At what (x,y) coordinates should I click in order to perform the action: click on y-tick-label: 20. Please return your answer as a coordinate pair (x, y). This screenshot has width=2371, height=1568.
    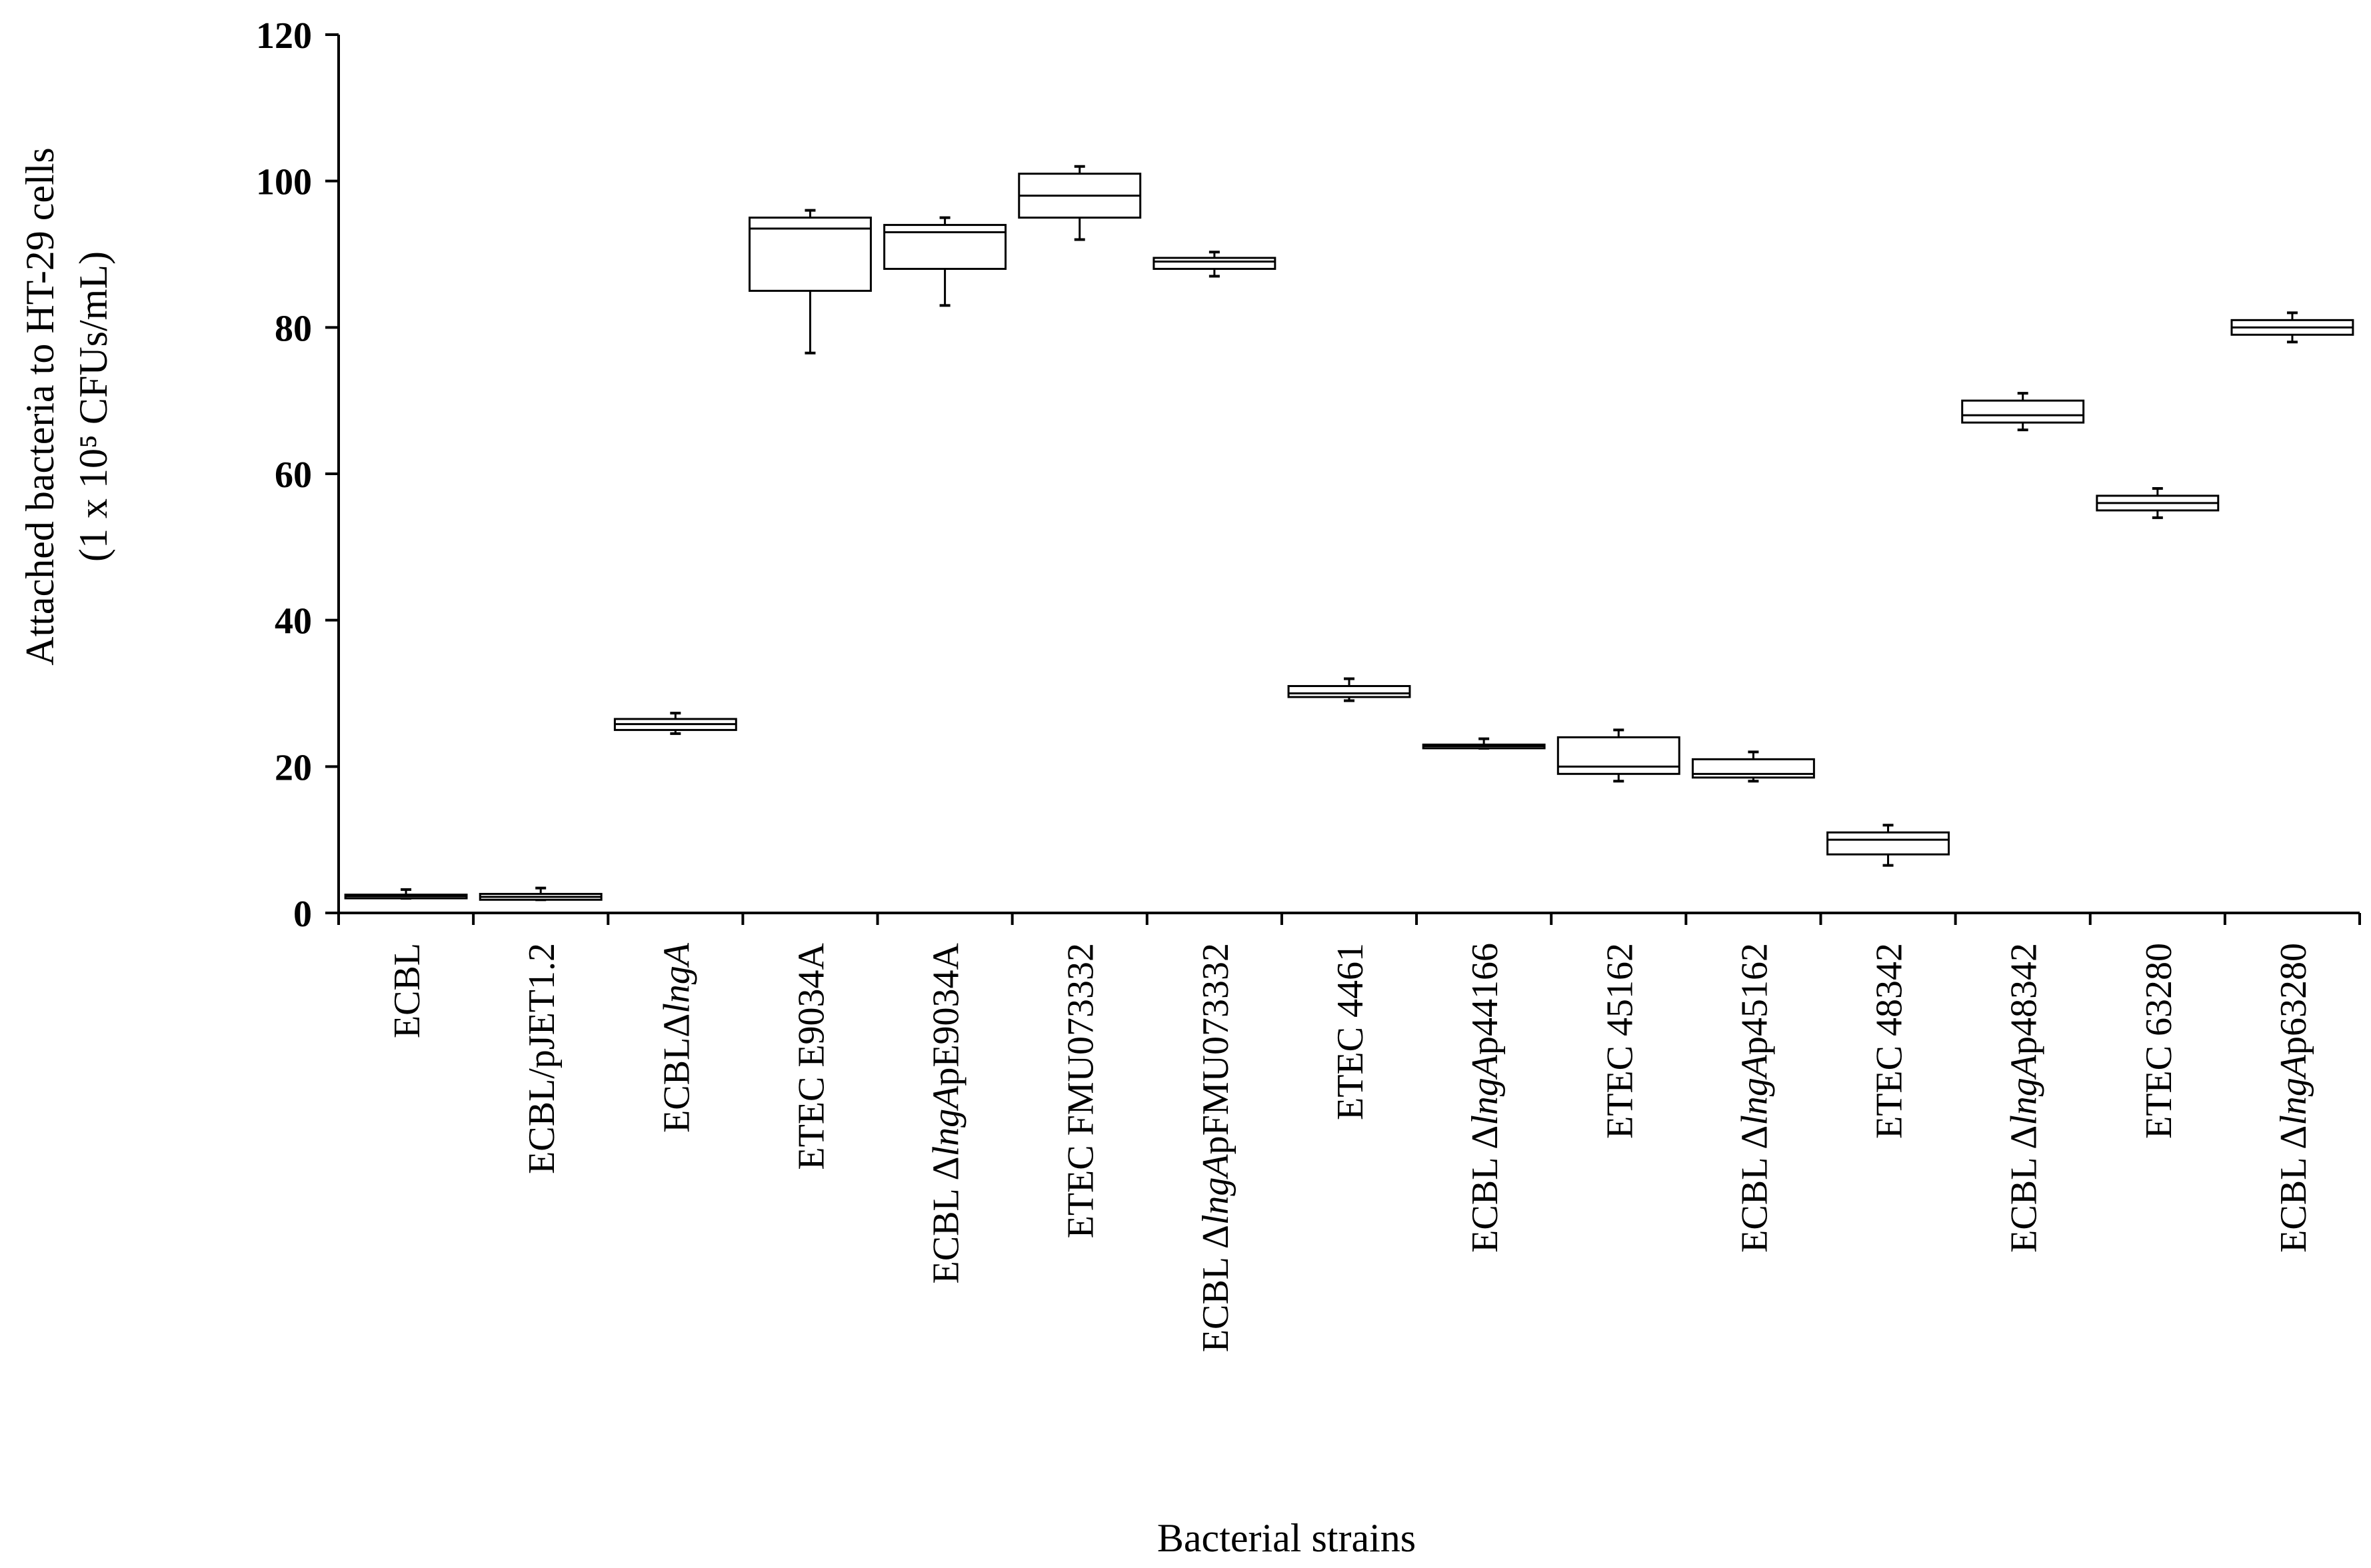
    Looking at the image, I should click on (293, 768).